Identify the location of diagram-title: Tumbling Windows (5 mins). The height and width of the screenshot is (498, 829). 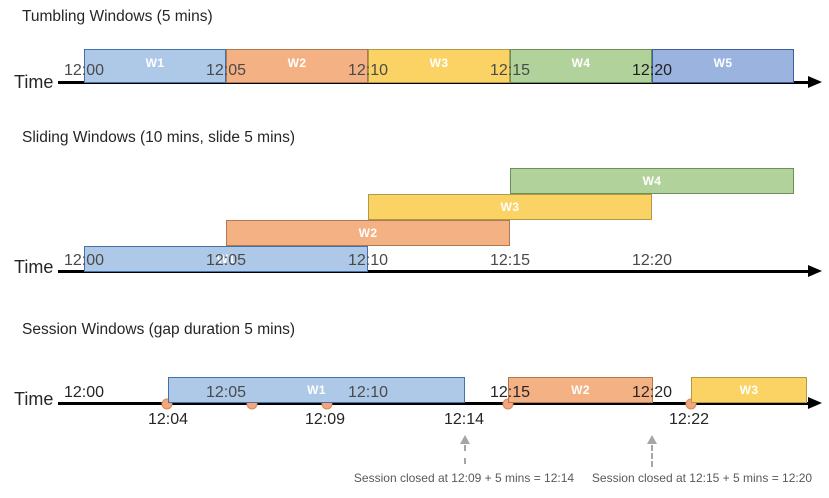
(117, 16).